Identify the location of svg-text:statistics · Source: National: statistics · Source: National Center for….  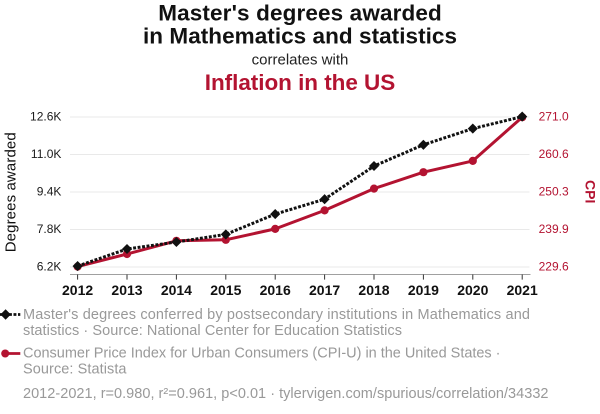
(212, 331).